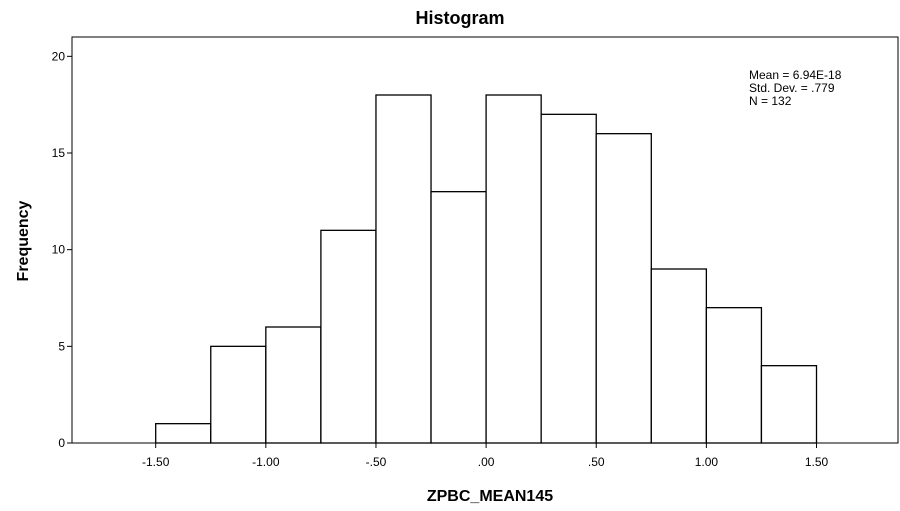 This screenshot has width=900, height=511. Describe the element at coordinates (770, 101) in the screenshot. I see `stats-n: N = 132` at that location.